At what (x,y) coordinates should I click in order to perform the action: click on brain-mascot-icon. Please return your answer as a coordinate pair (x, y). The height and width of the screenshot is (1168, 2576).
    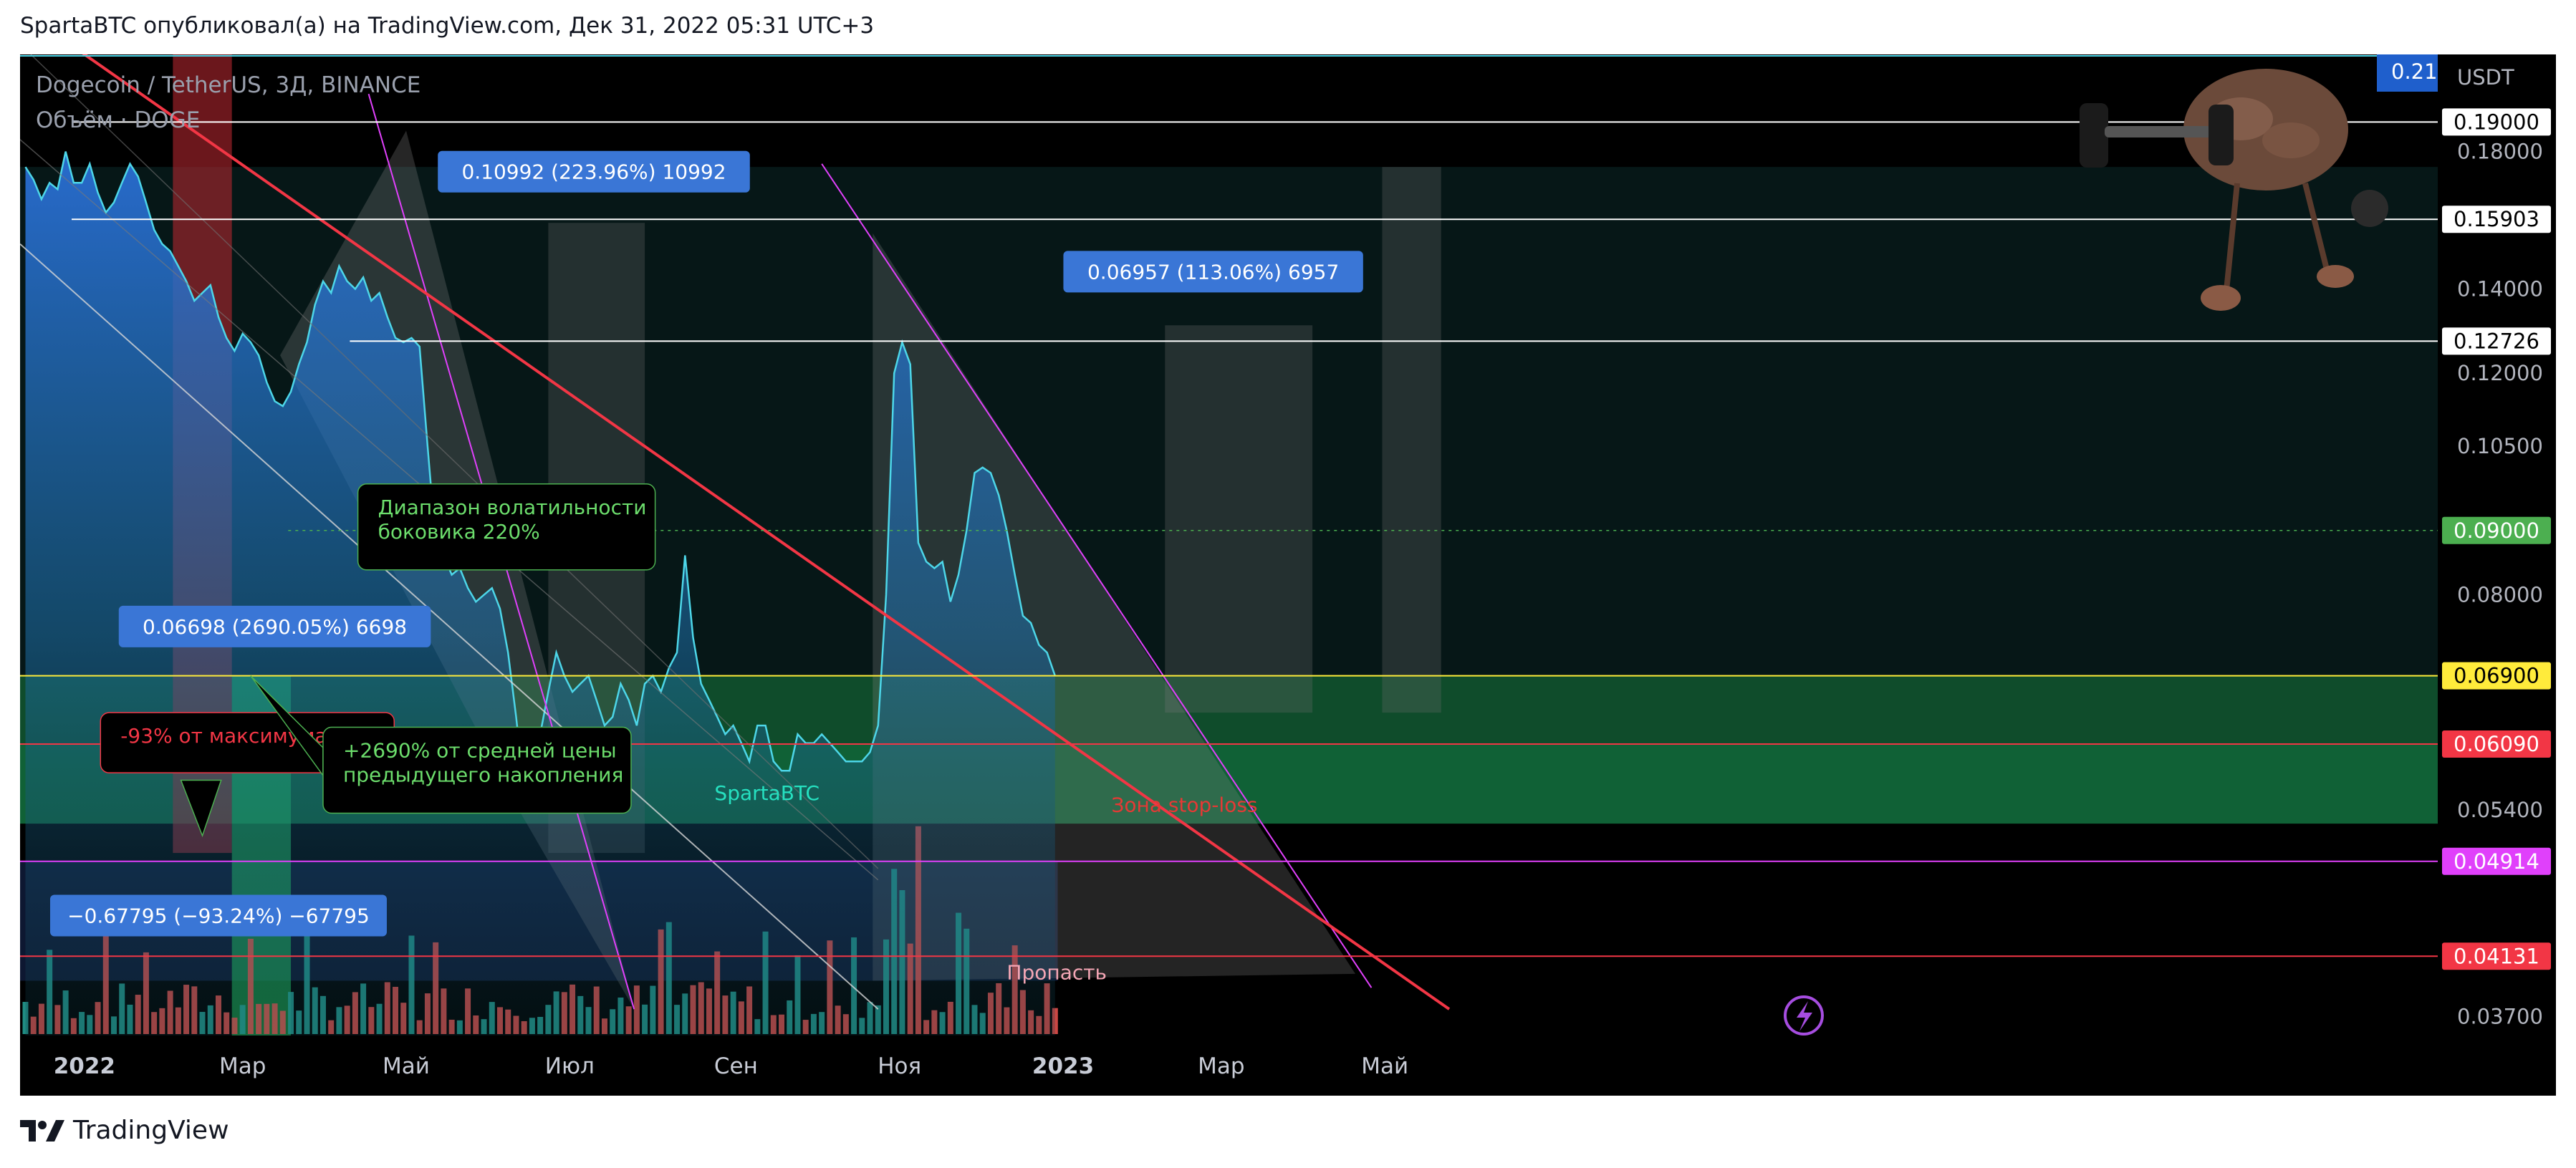
    Looking at the image, I should click on (2234, 190).